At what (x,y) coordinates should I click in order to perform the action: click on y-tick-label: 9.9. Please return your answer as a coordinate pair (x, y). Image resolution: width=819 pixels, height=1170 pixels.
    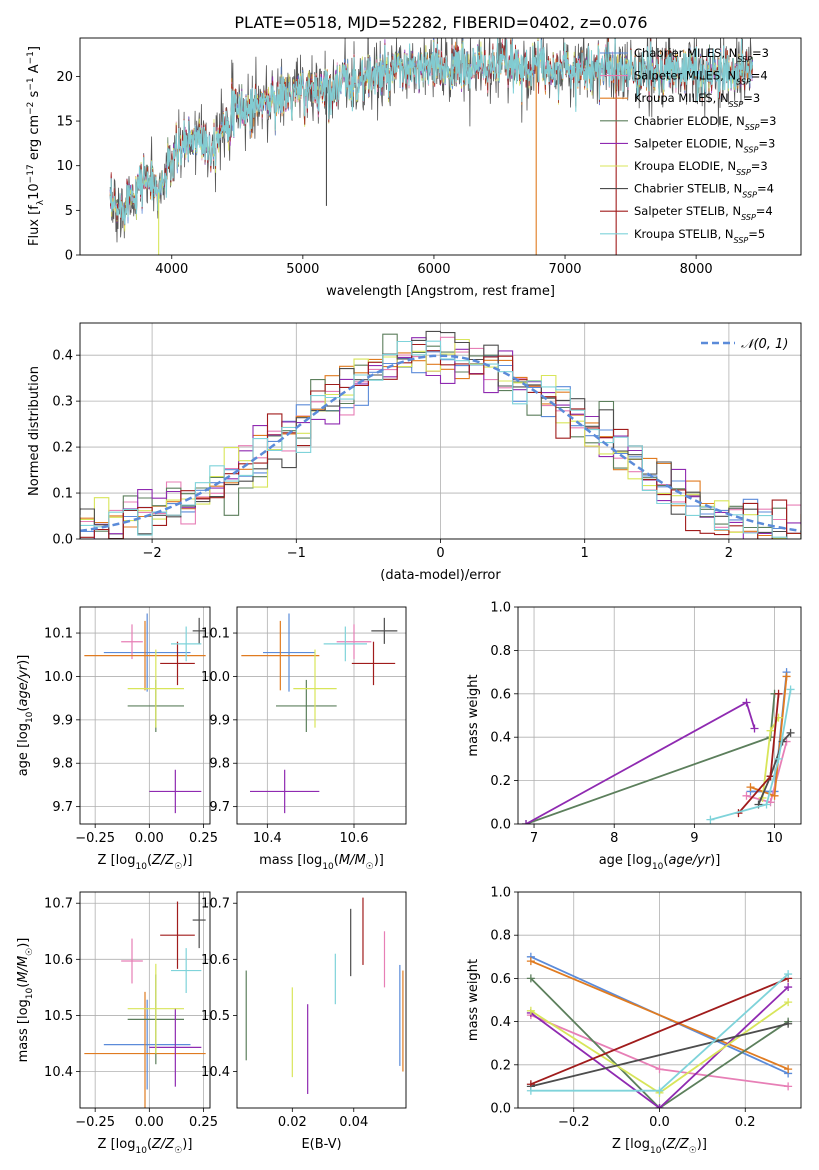
    Looking at the image, I should click on (62, 720).